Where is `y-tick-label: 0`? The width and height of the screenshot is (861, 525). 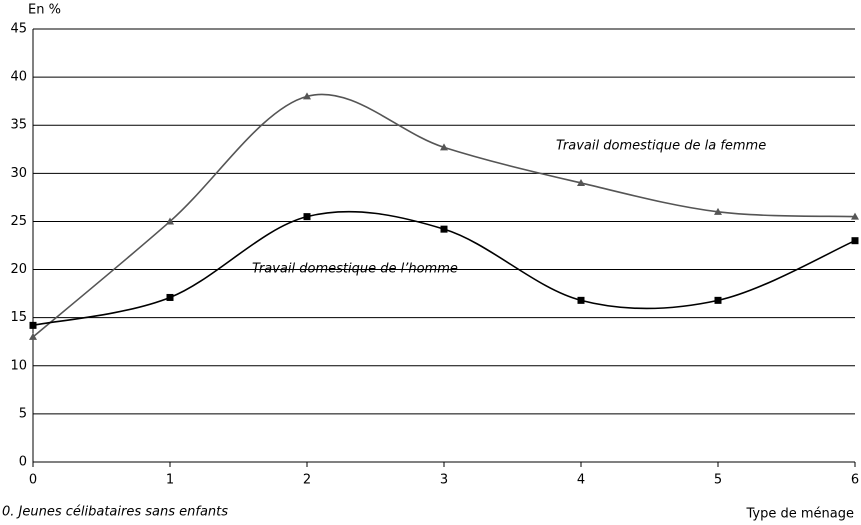 y-tick-label: 0 is located at coordinates (23, 462).